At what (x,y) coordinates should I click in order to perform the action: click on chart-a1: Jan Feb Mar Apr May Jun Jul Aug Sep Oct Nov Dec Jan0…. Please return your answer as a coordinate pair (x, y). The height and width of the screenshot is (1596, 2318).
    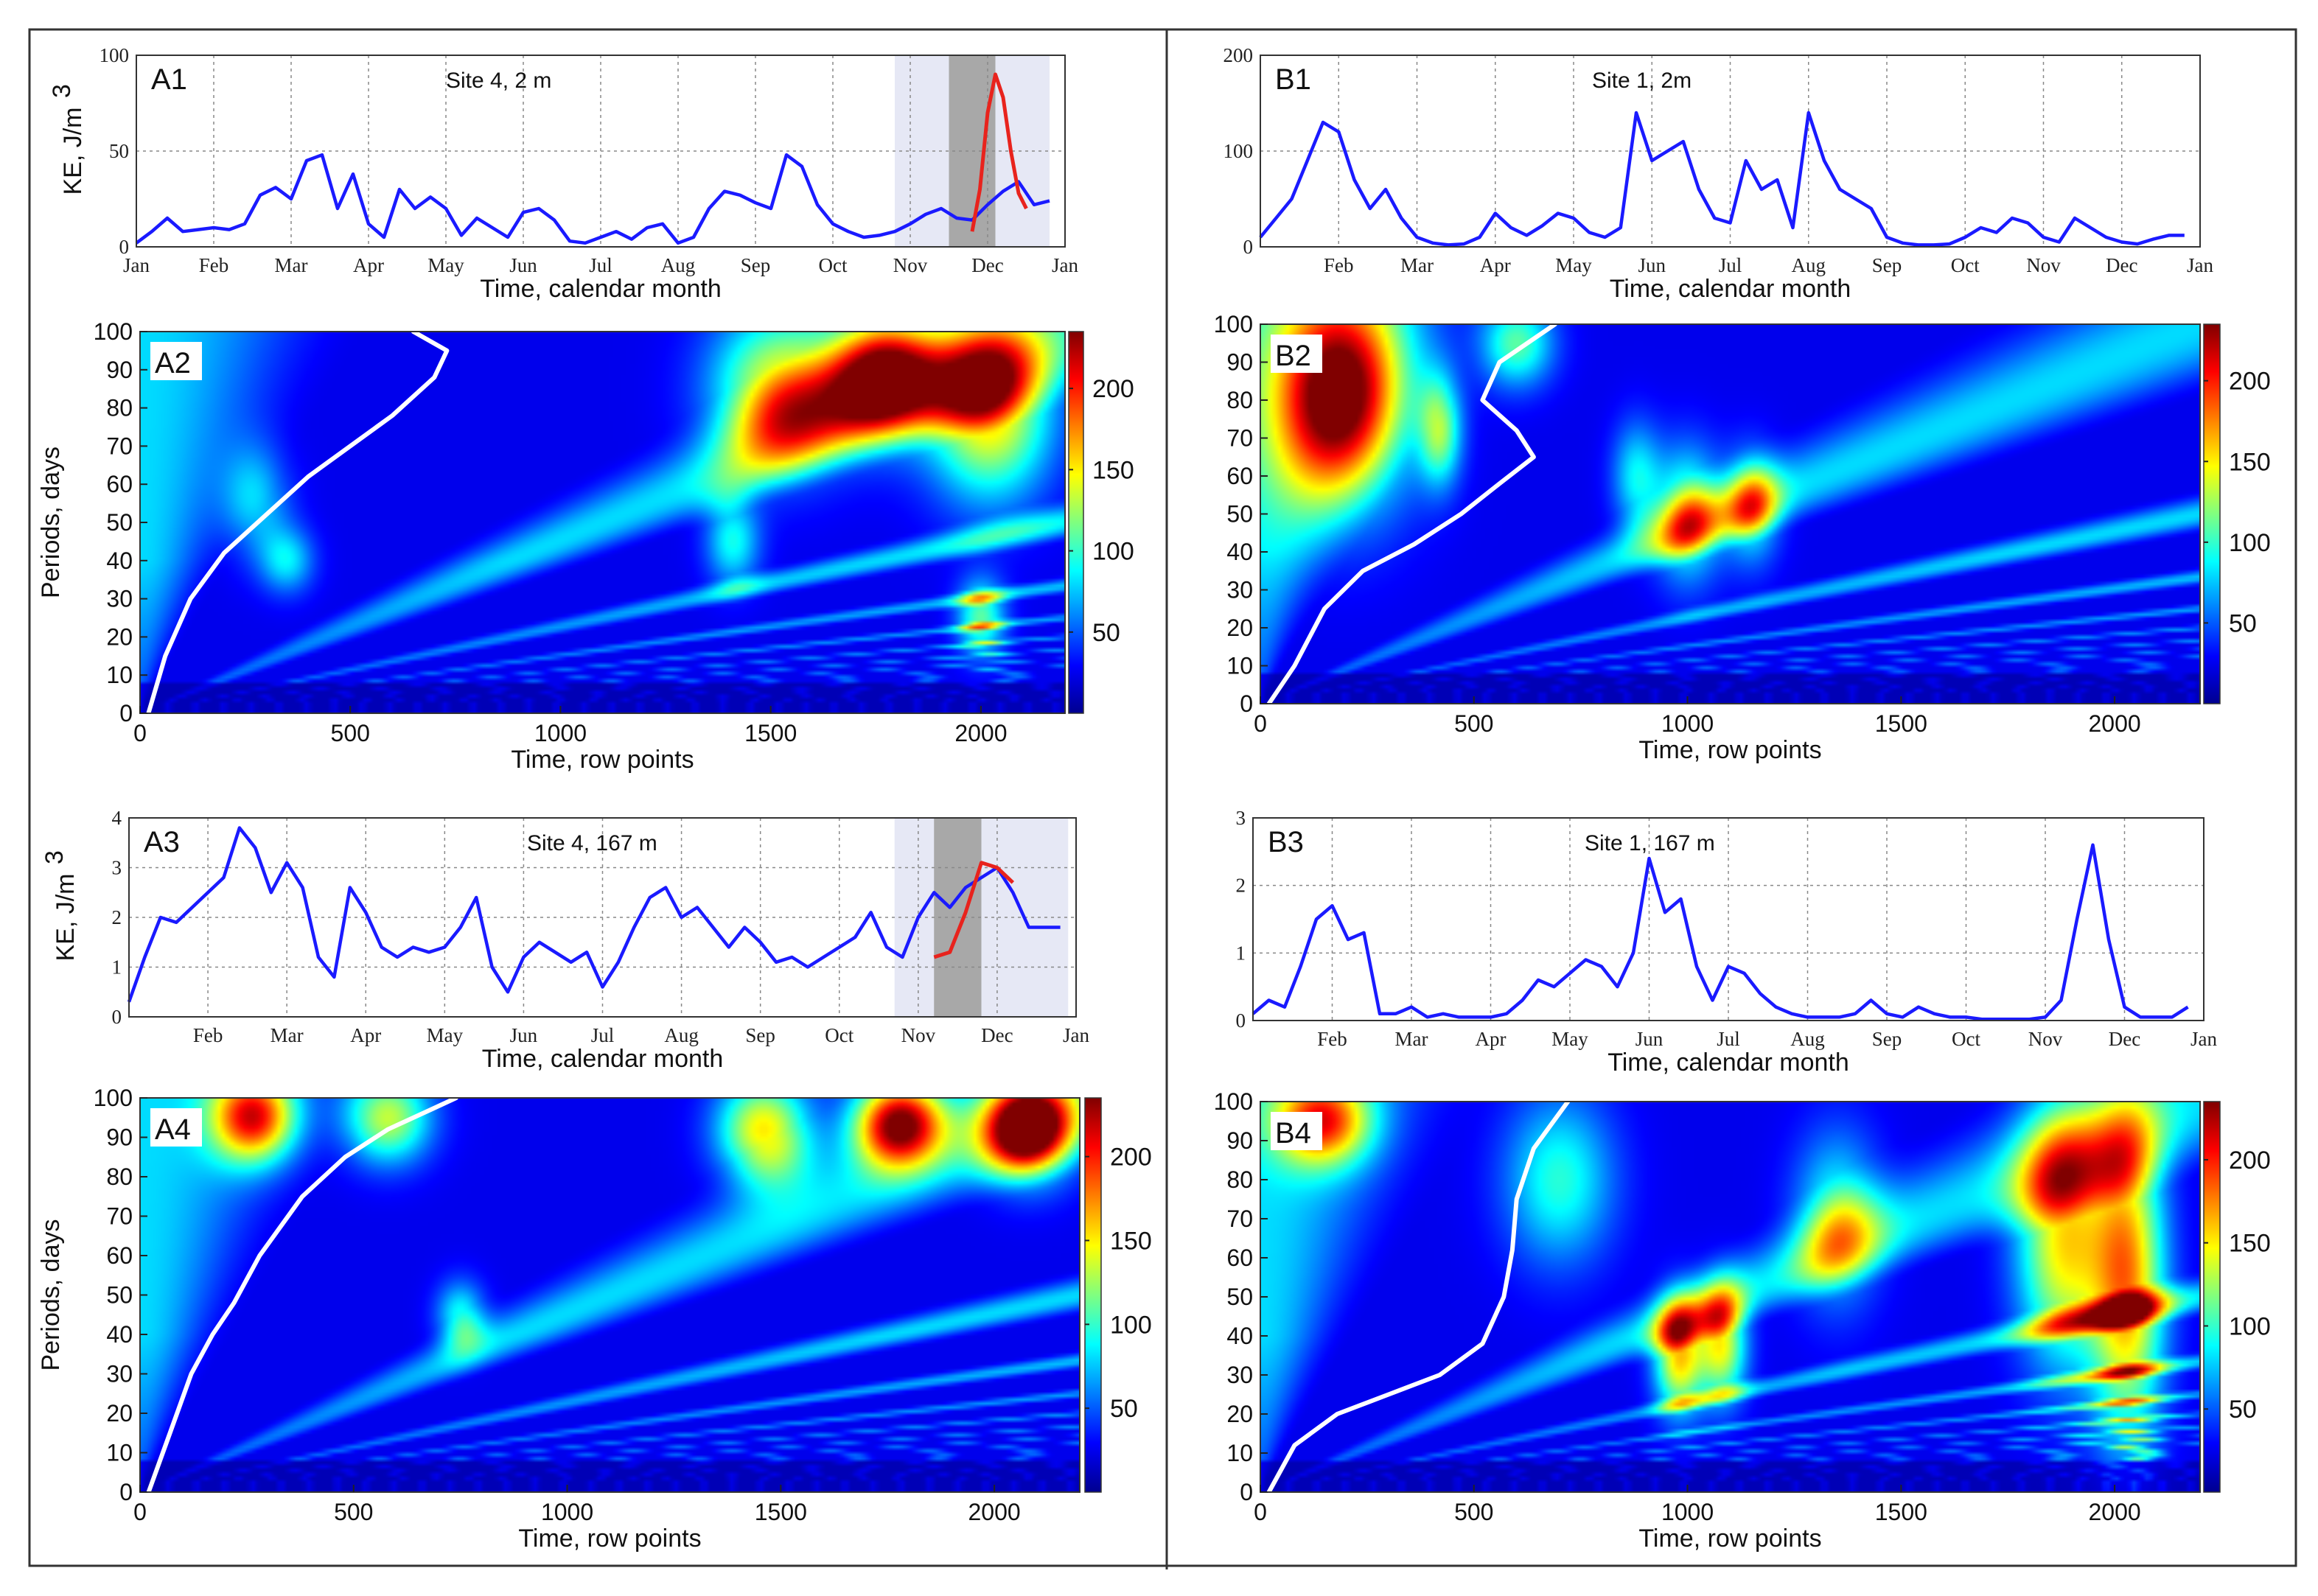
    Looking at the image, I should click on (563, 173).